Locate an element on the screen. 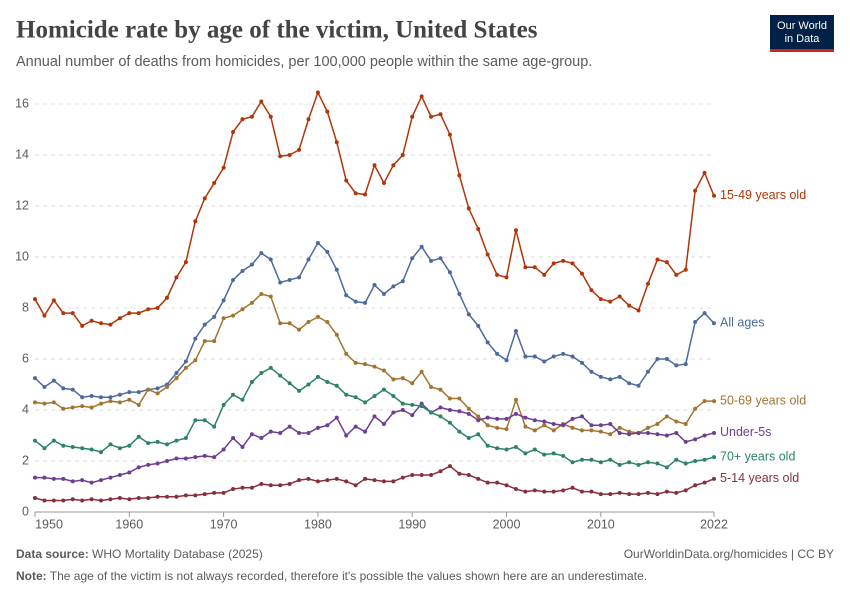 Image resolution: width=850 pixels, height=600 pixels. logo: Our World in Data is located at coordinates (802, 33).